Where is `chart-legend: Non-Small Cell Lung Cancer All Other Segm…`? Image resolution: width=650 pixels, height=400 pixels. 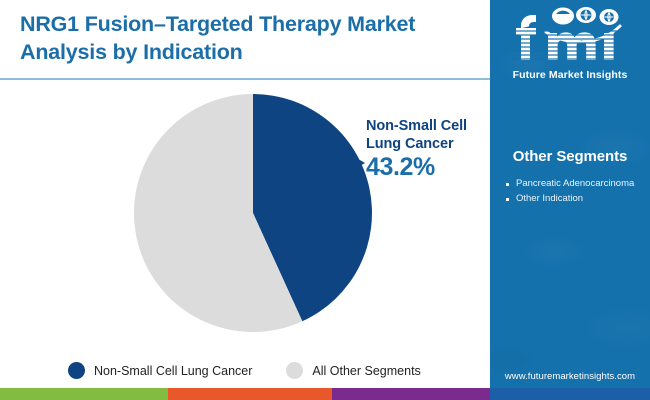 chart-legend: Non-Small Cell Lung Cancer All Other Segm… is located at coordinates (244, 370).